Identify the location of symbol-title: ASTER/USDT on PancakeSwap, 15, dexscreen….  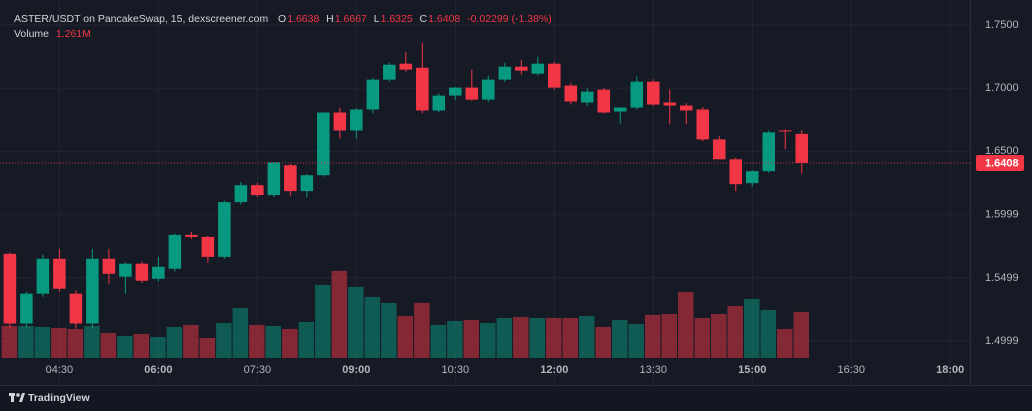
(141, 19).